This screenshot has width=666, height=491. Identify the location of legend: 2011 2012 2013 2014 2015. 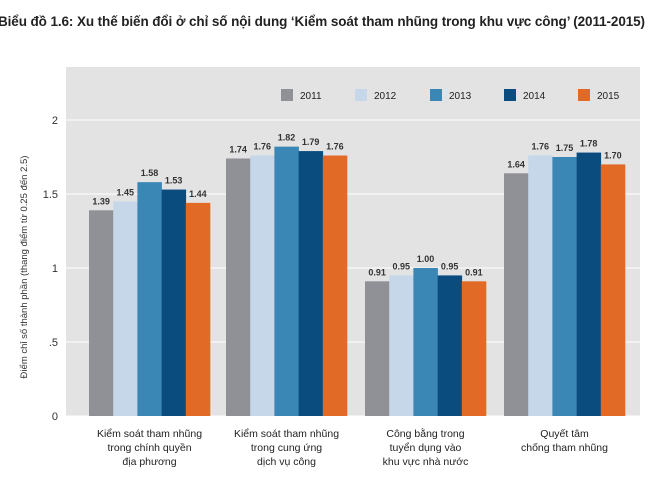
(450, 95).